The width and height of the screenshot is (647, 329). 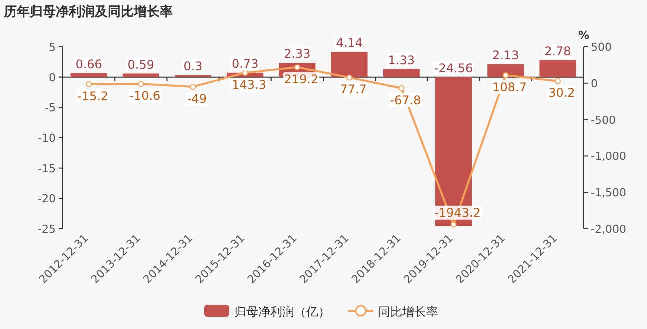 What do you see at coordinates (245, 63) in the screenshot?
I see `data-label: 0.73` at bounding box center [245, 63].